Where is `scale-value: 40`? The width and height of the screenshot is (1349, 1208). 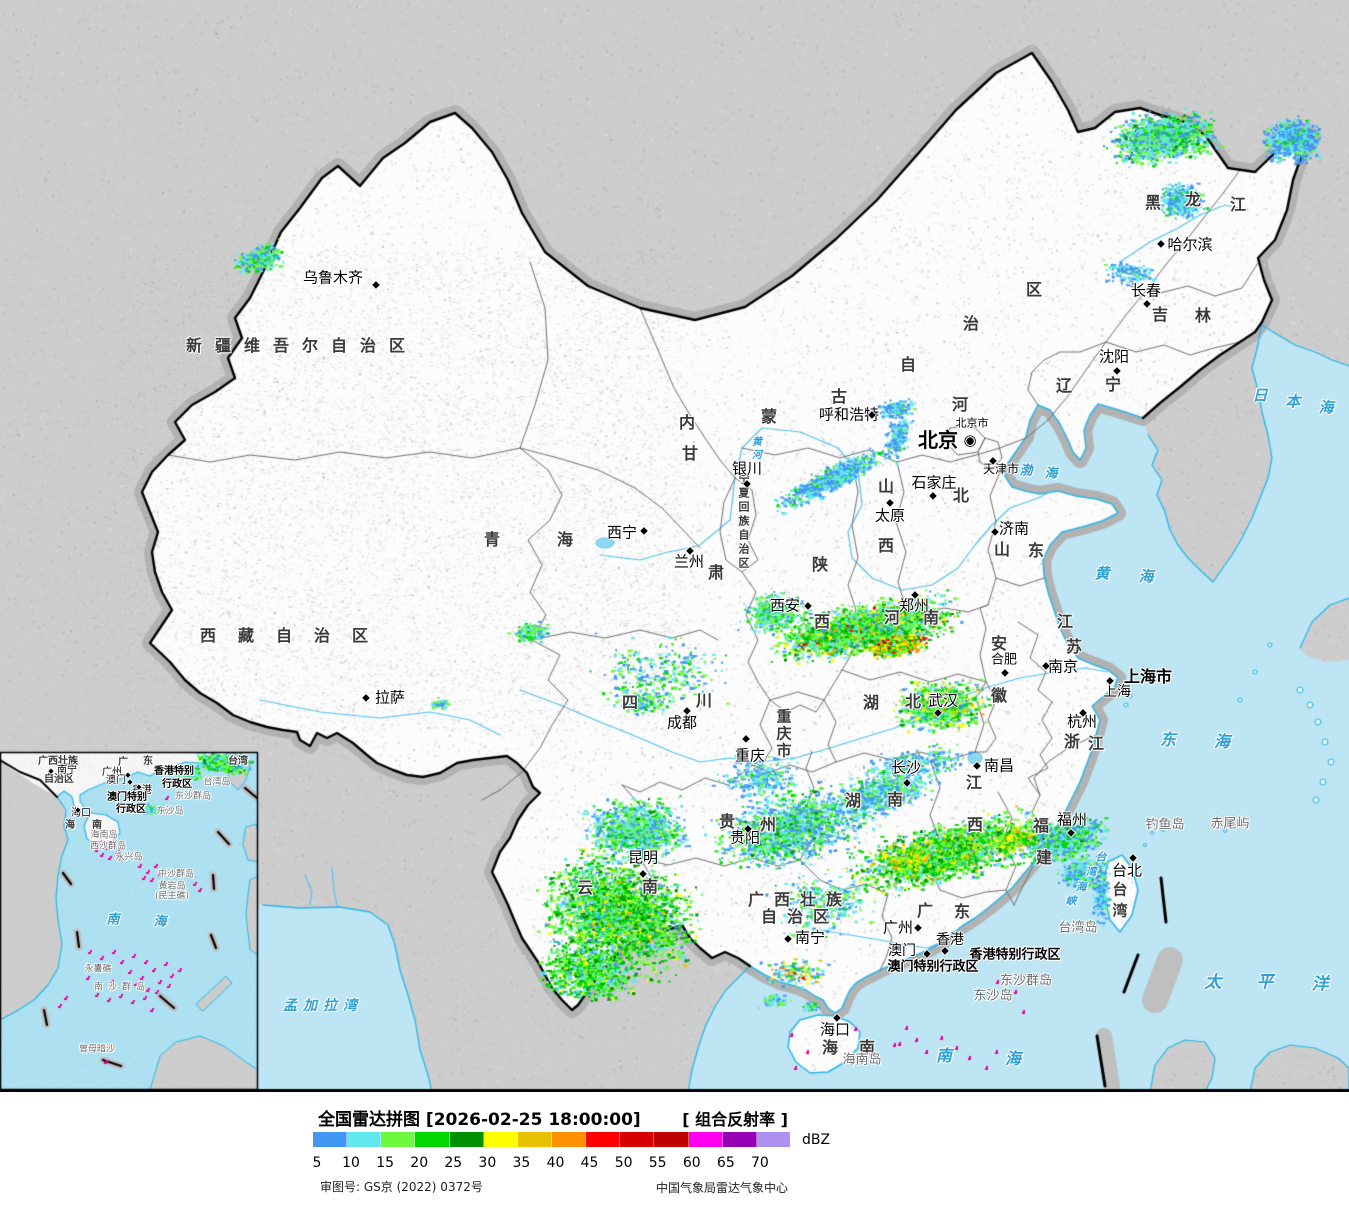
scale-value: 40 is located at coordinates (555, 1163).